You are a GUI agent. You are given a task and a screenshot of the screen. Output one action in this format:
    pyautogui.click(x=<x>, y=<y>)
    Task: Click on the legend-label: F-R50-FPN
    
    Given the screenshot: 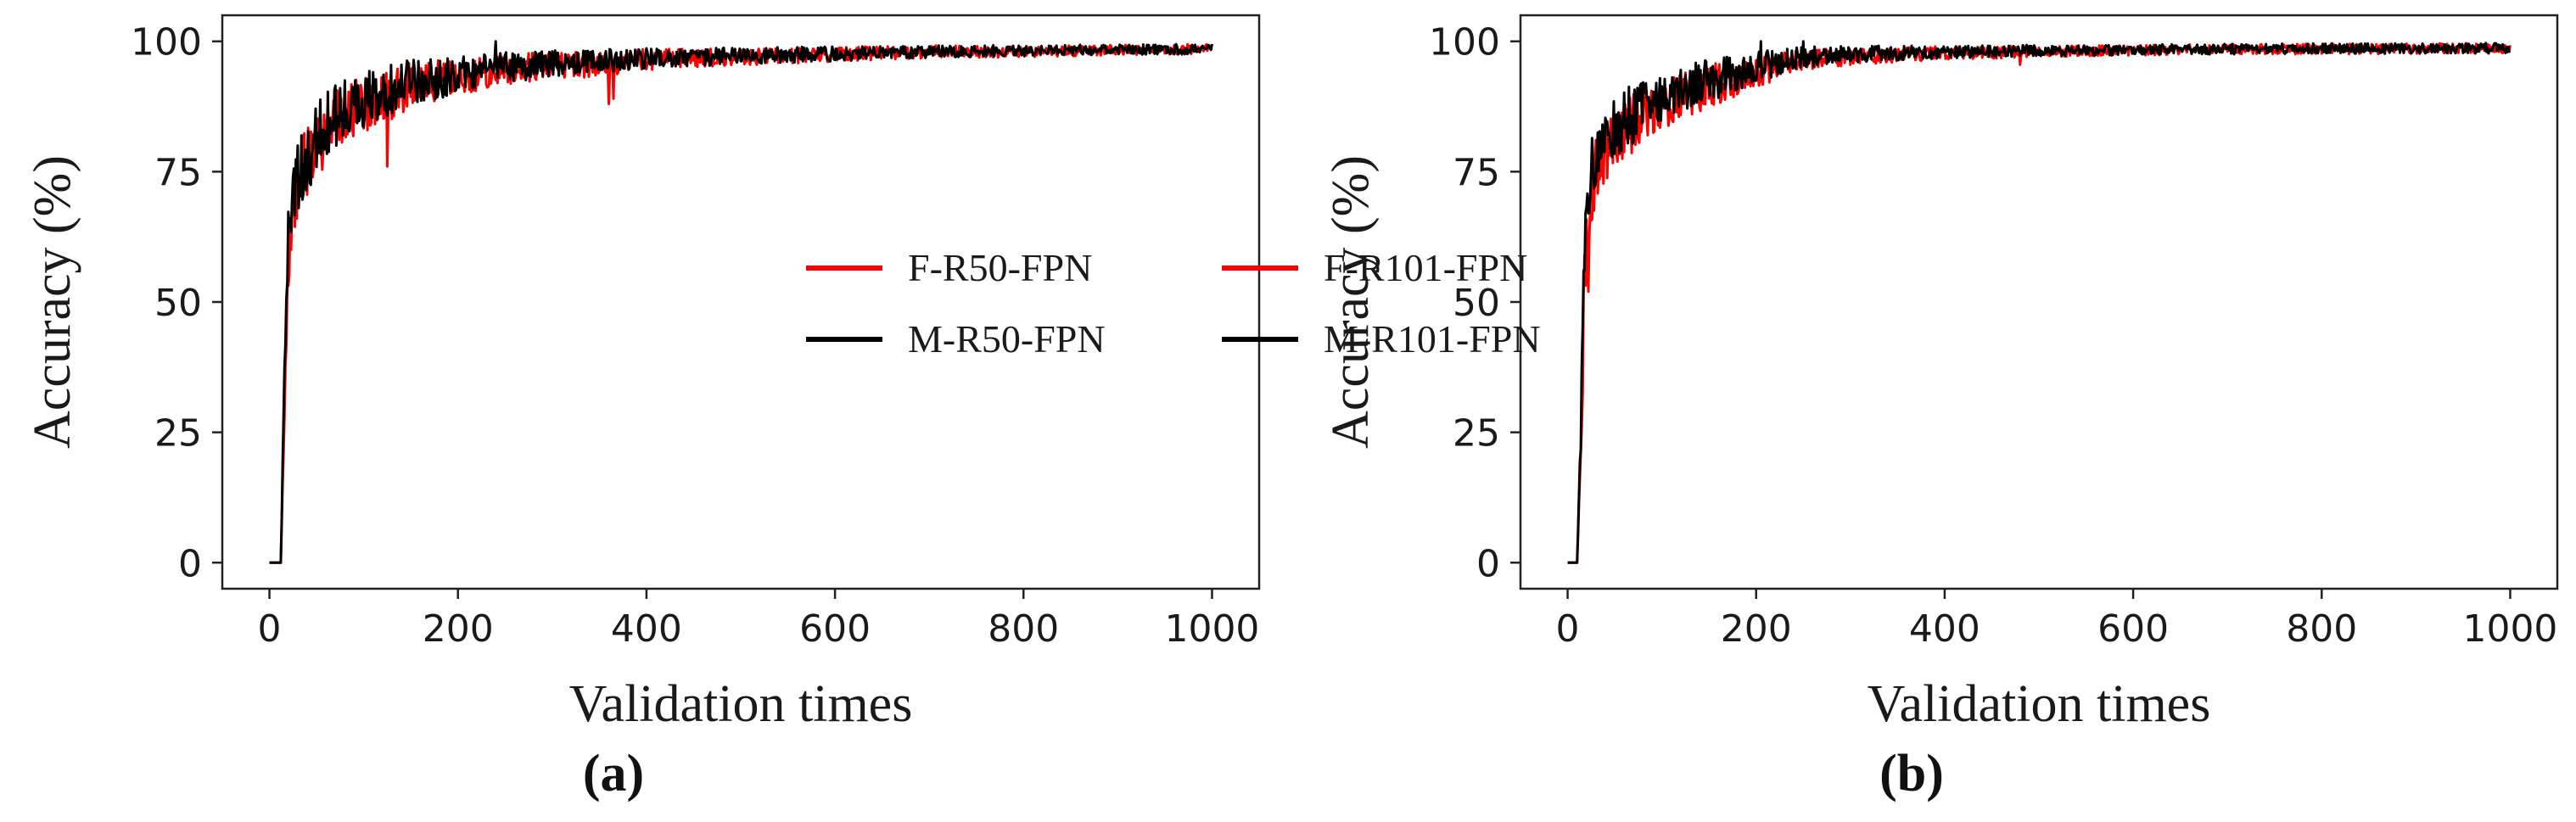 What is the action you would take?
    pyautogui.click(x=1000, y=267)
    